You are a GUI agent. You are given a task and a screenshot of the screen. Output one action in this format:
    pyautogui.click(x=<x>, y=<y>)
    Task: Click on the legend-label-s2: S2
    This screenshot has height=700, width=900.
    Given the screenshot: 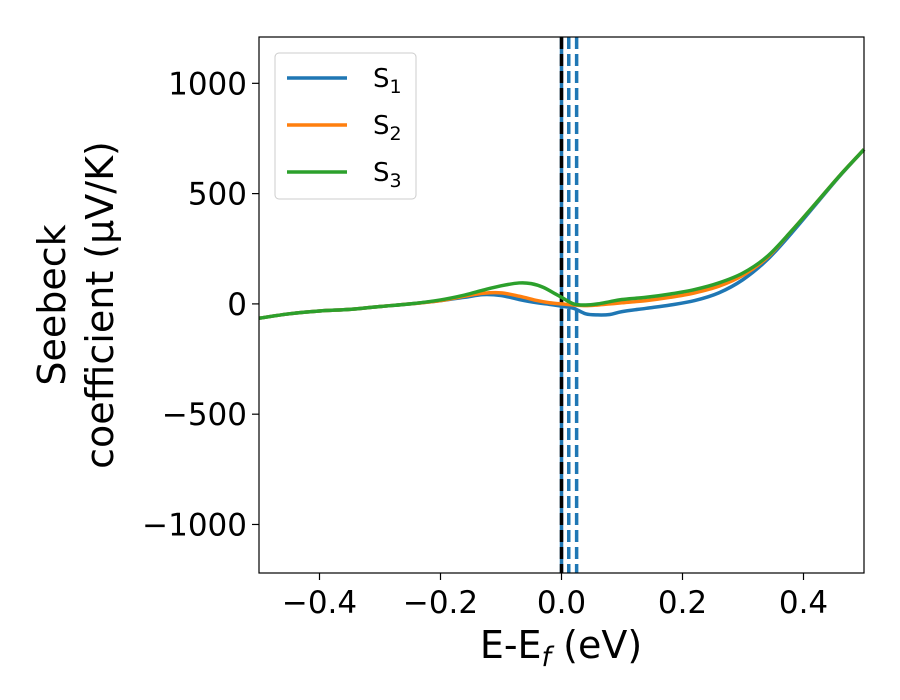 What is the action you would take?
    pyautogui.click(x=387, y=128)
    